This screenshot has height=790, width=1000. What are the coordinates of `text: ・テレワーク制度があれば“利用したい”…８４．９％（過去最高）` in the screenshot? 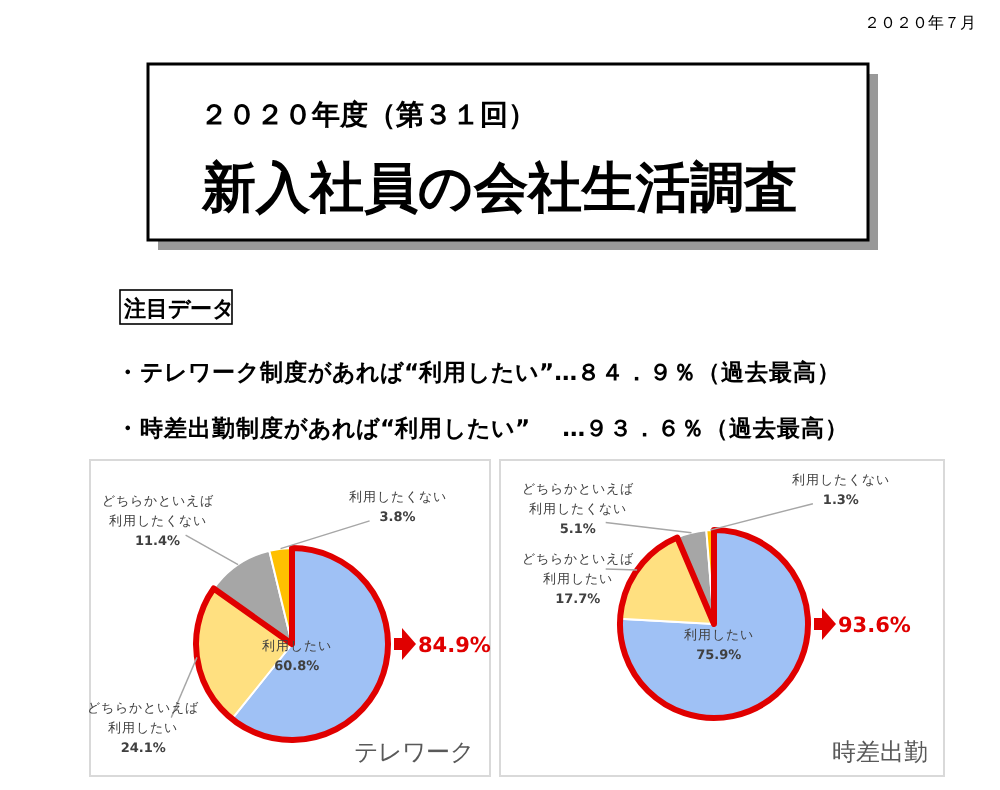 It's located at (479, 372).